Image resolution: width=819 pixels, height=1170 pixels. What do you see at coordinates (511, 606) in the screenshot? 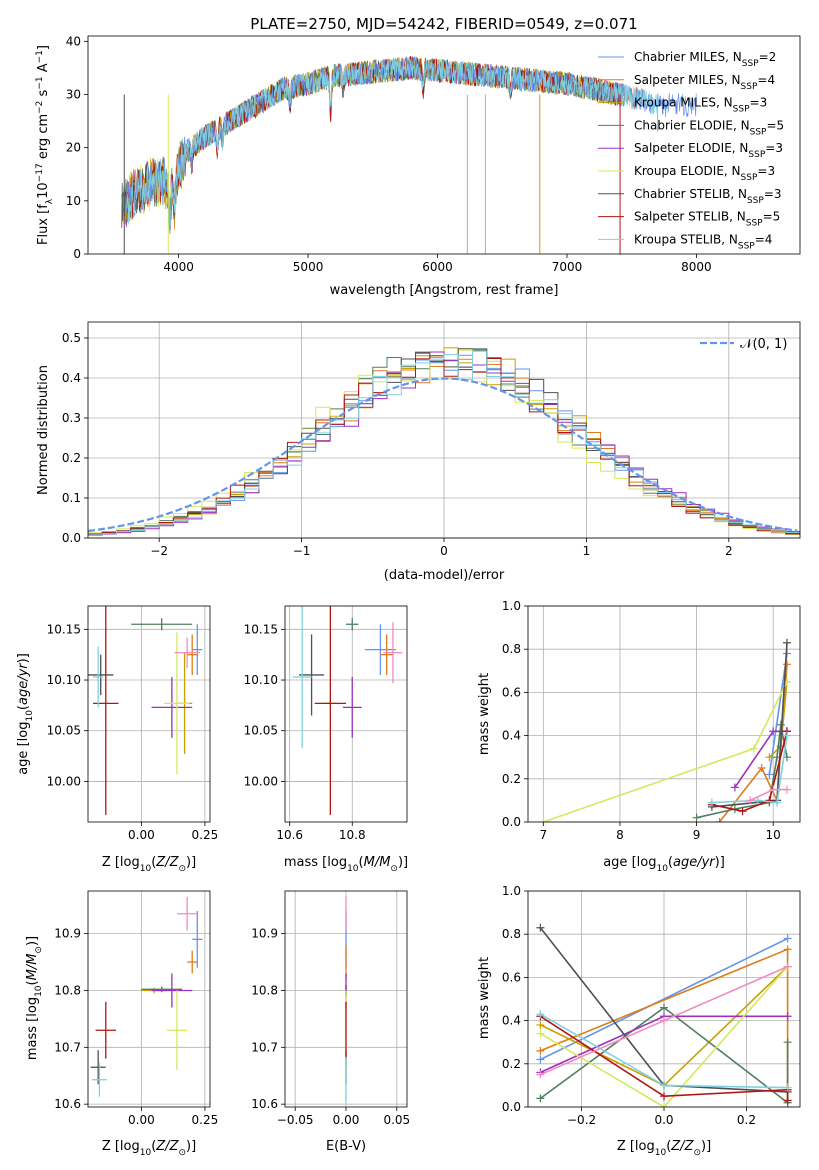
I see `y-tick-label: 1.0` at bounding box center [511, 606].